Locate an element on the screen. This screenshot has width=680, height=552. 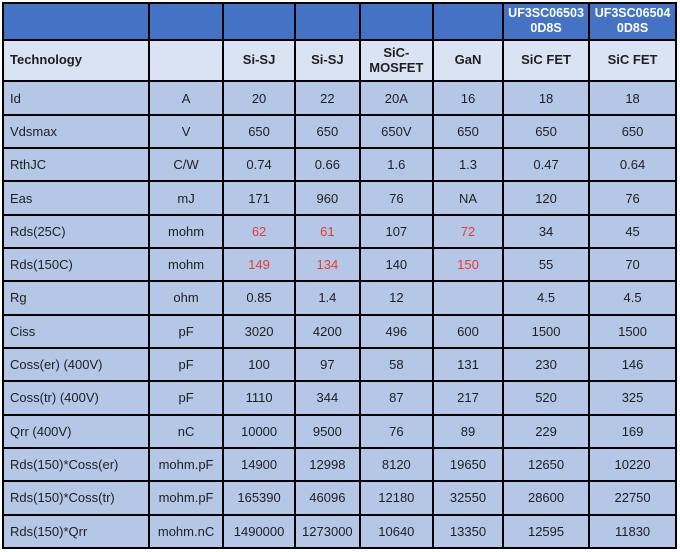
table-row: Ciss pF 3020 4200 496 600 1500 1500 is located at coordinates (339, 331).